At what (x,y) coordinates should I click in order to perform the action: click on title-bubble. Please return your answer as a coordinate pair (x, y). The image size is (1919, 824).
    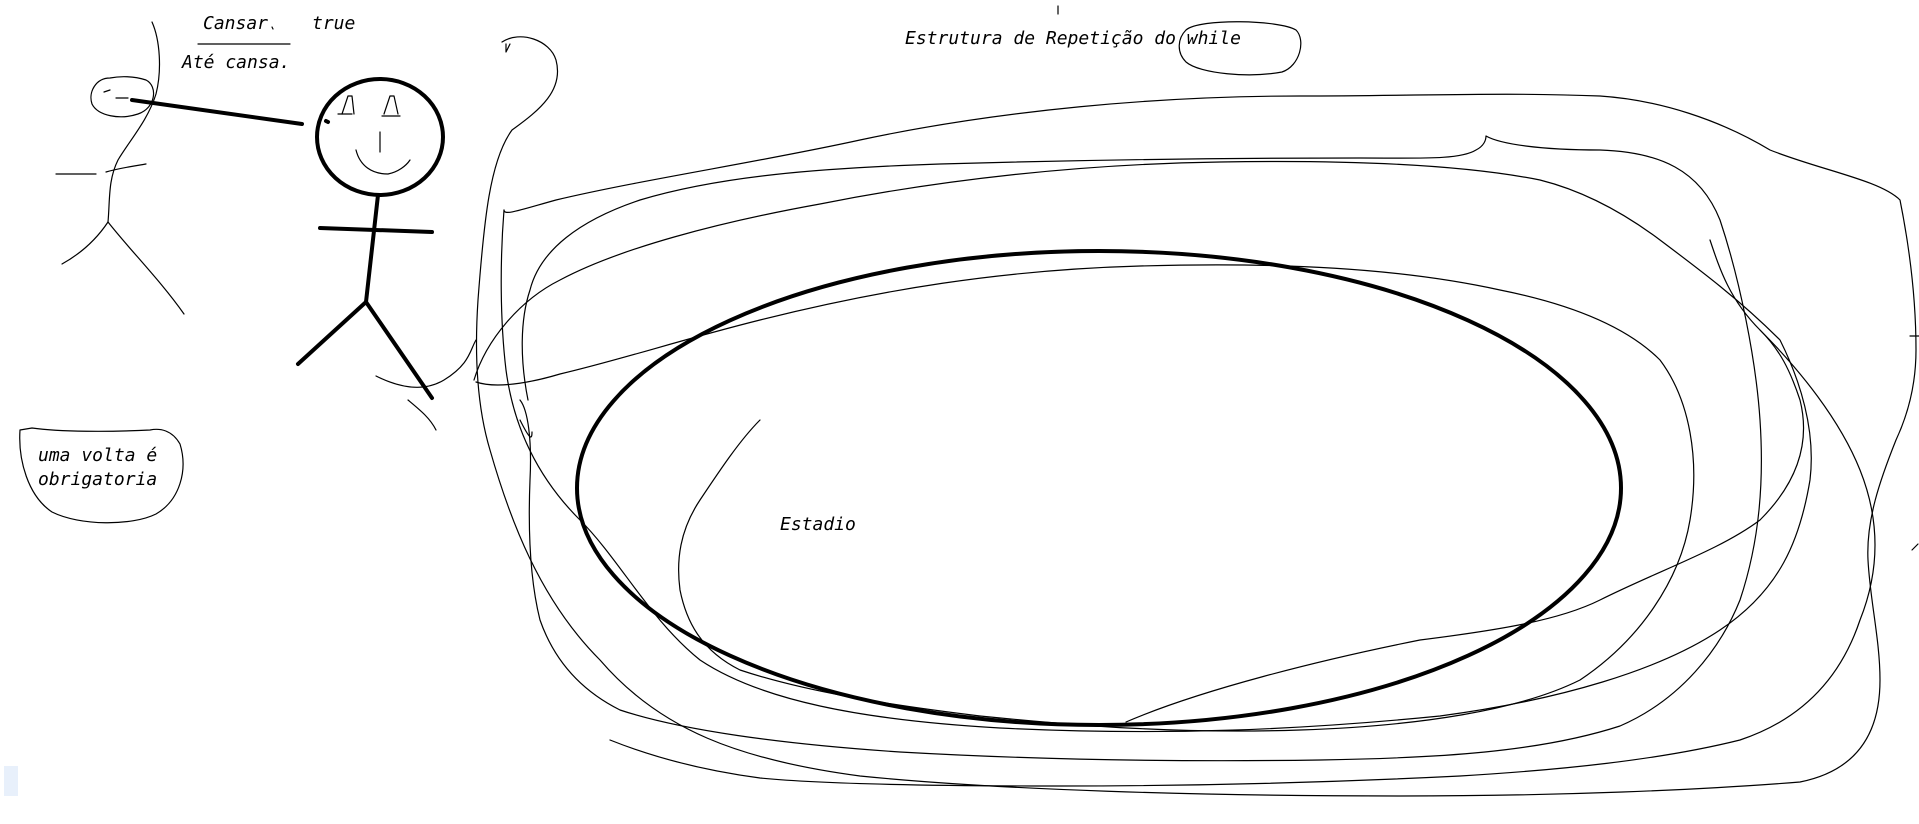
    Looking at the image, I should click on (1240, 48).